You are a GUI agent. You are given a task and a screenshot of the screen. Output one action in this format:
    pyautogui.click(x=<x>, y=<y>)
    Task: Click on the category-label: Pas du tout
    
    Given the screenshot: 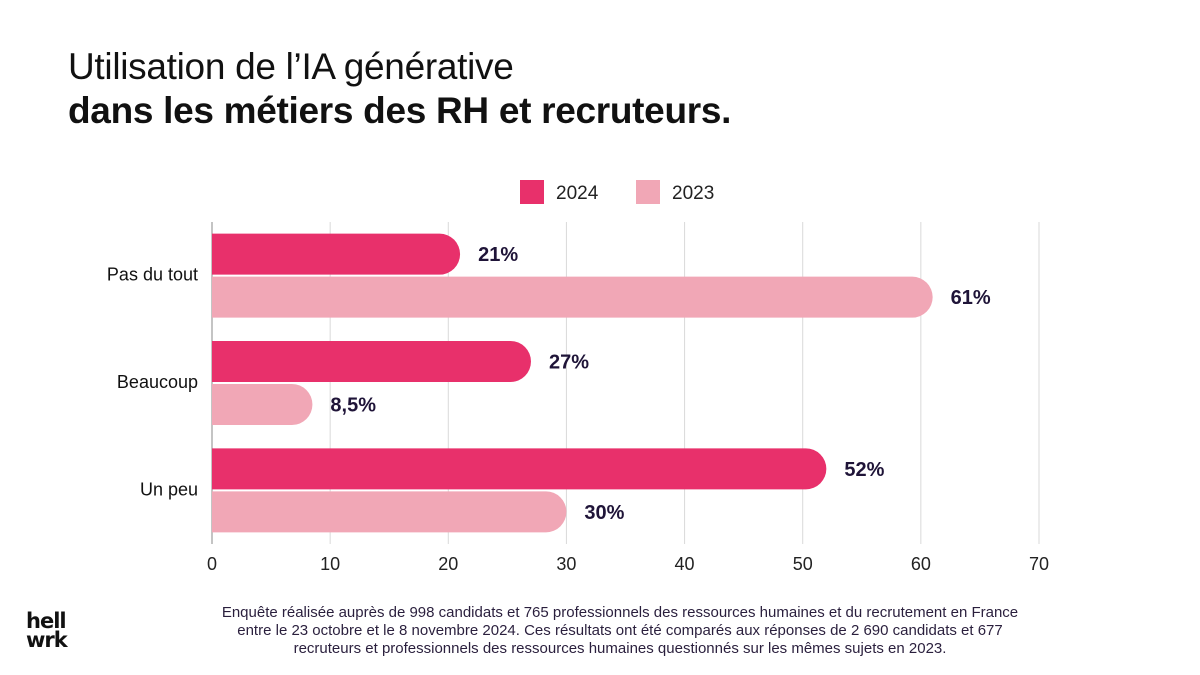 What is the action you would take?
    pyautogui.click(x=152, y=275)
    